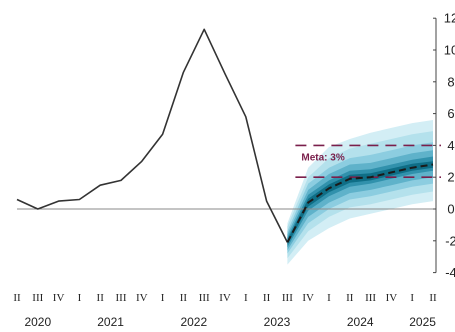 The width and height of the screenshot is (455, 332). Describe the element at coordinates (360, 203) in the screenshot. I see `forecast-line` at that location.